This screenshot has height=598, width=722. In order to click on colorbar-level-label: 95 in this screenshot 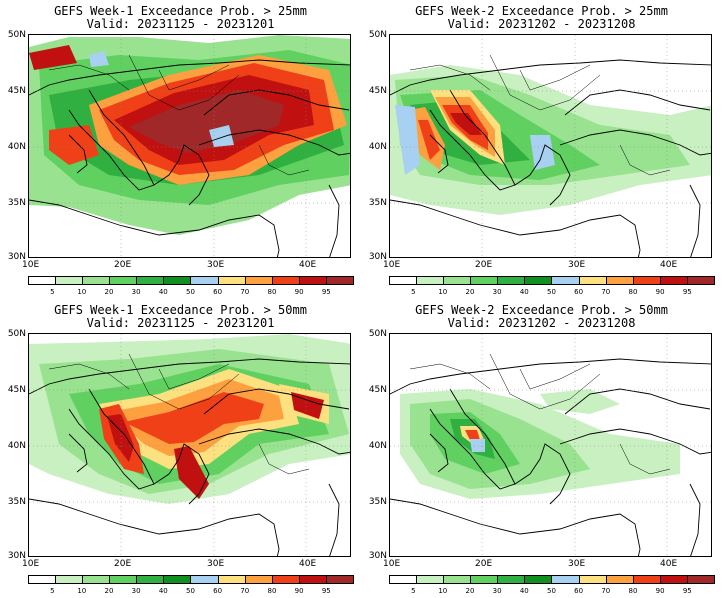, I will do `click(687, 292)`.